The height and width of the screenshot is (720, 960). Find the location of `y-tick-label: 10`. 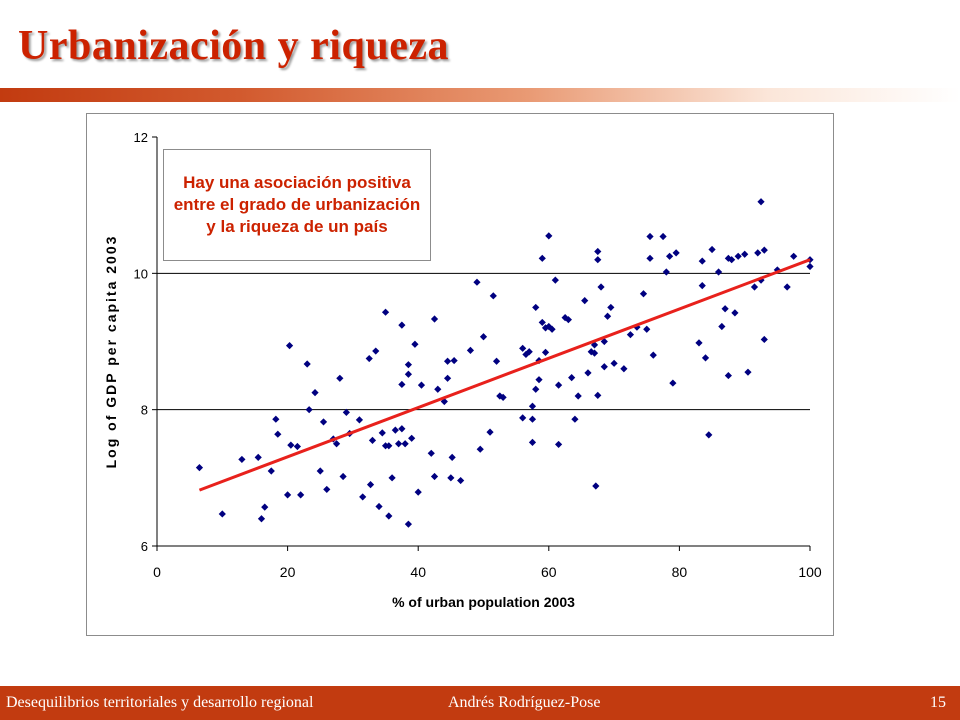

y-tick-label: 10 is located at coordinates (141, 273).